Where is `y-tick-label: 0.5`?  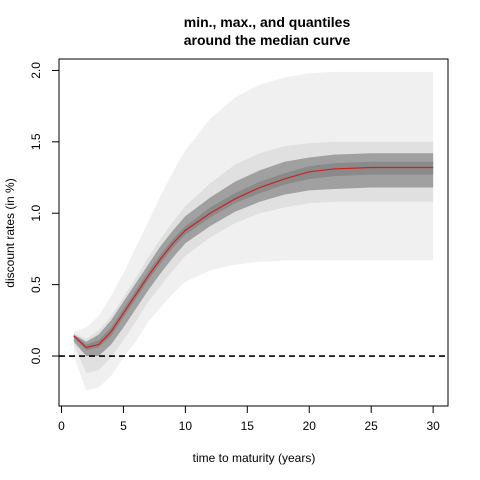 y-tick-label: 0.5 is located at coordinates (36, 284).